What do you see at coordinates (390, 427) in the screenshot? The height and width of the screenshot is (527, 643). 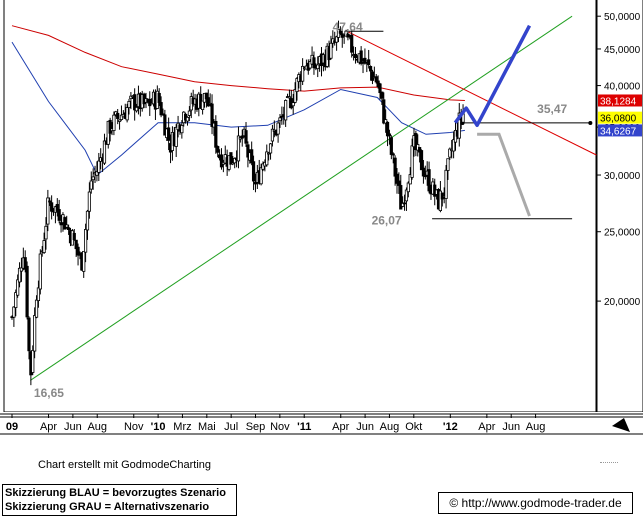 I see `x-tick-label: Aug` at bounding box center [390, 427].